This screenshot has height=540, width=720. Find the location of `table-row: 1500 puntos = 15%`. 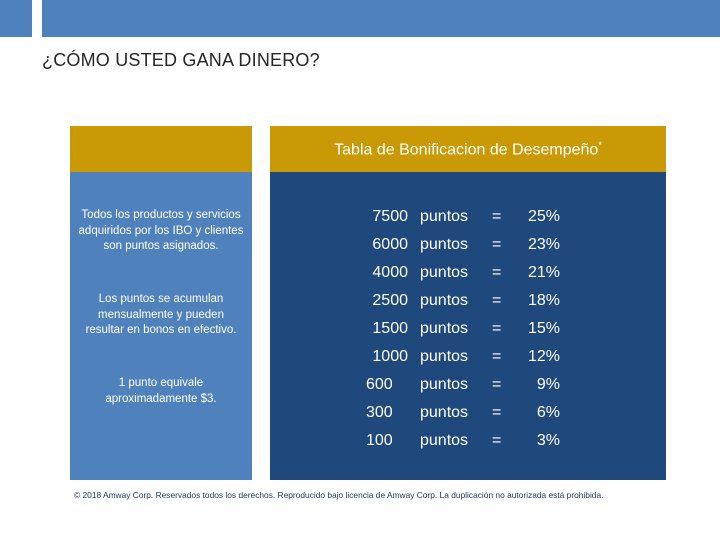

table-row: 1500 puntos = 15% is located at coordinates (468, 334).